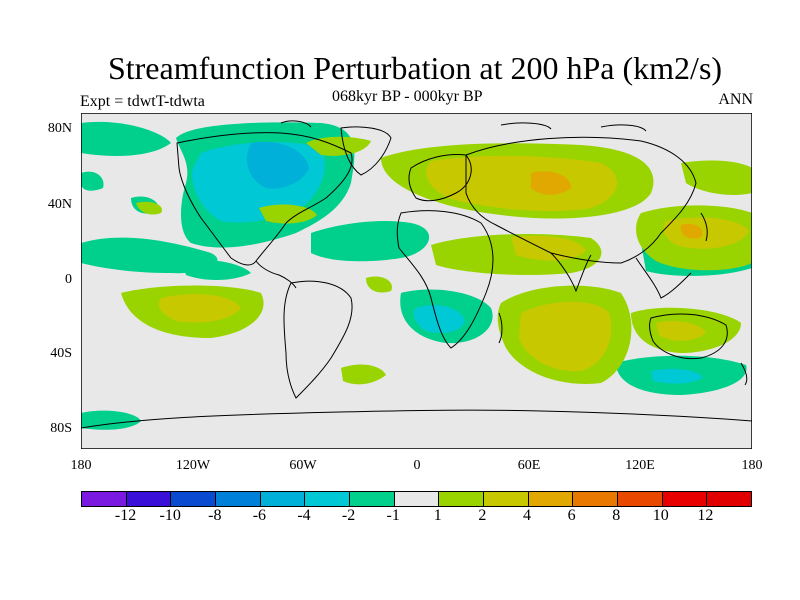 Image resolution: width=800 pixels, height=600 pixels. I want to click on colorbar-label: -6, so click(259, 515).